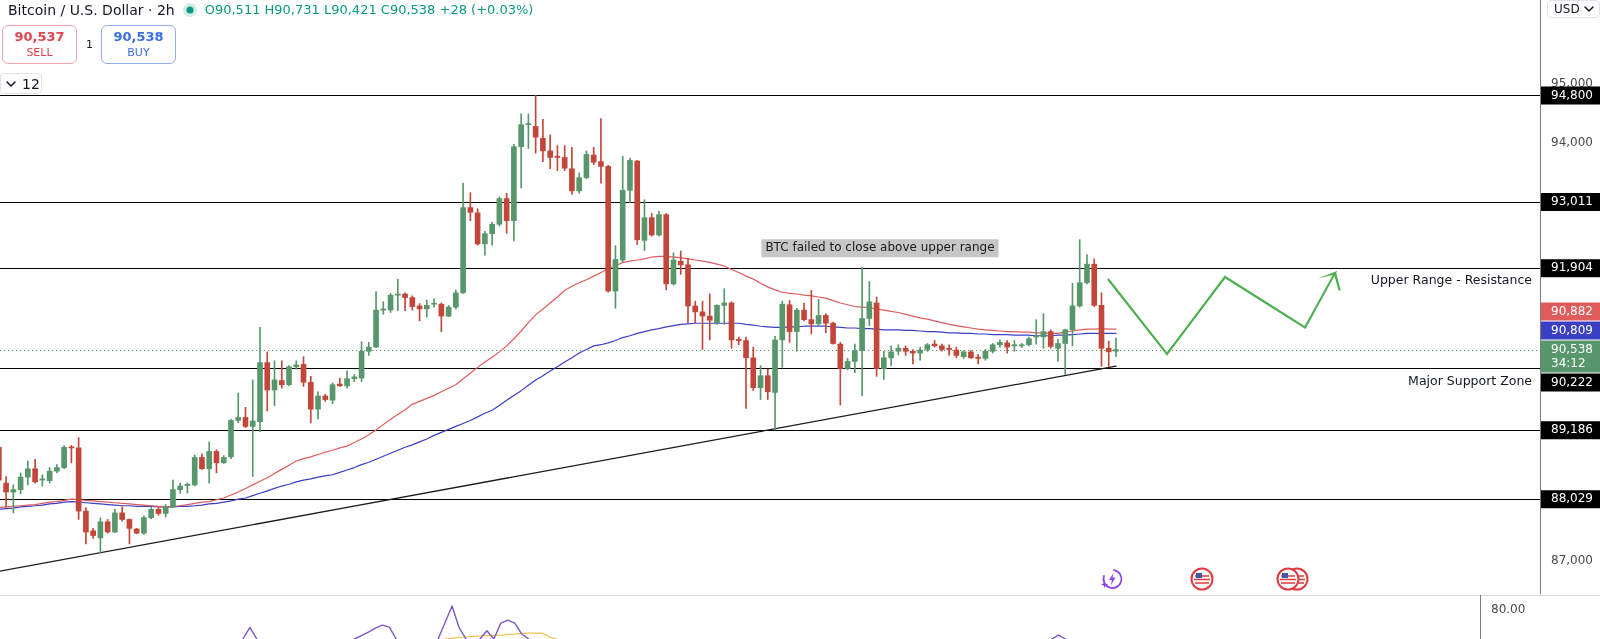  What do you see at coordinates (31, 83) in the screenshot?
I see `annotation: 12` at bounding box center [31, 83].